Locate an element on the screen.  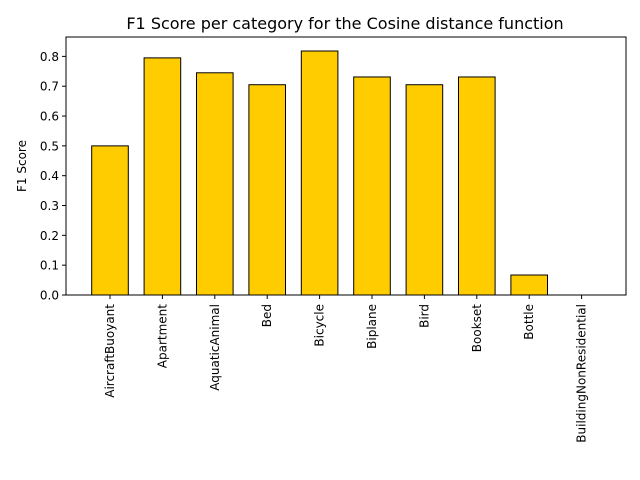
bar-AquaticAnimal is located at coordinates (215, 184).